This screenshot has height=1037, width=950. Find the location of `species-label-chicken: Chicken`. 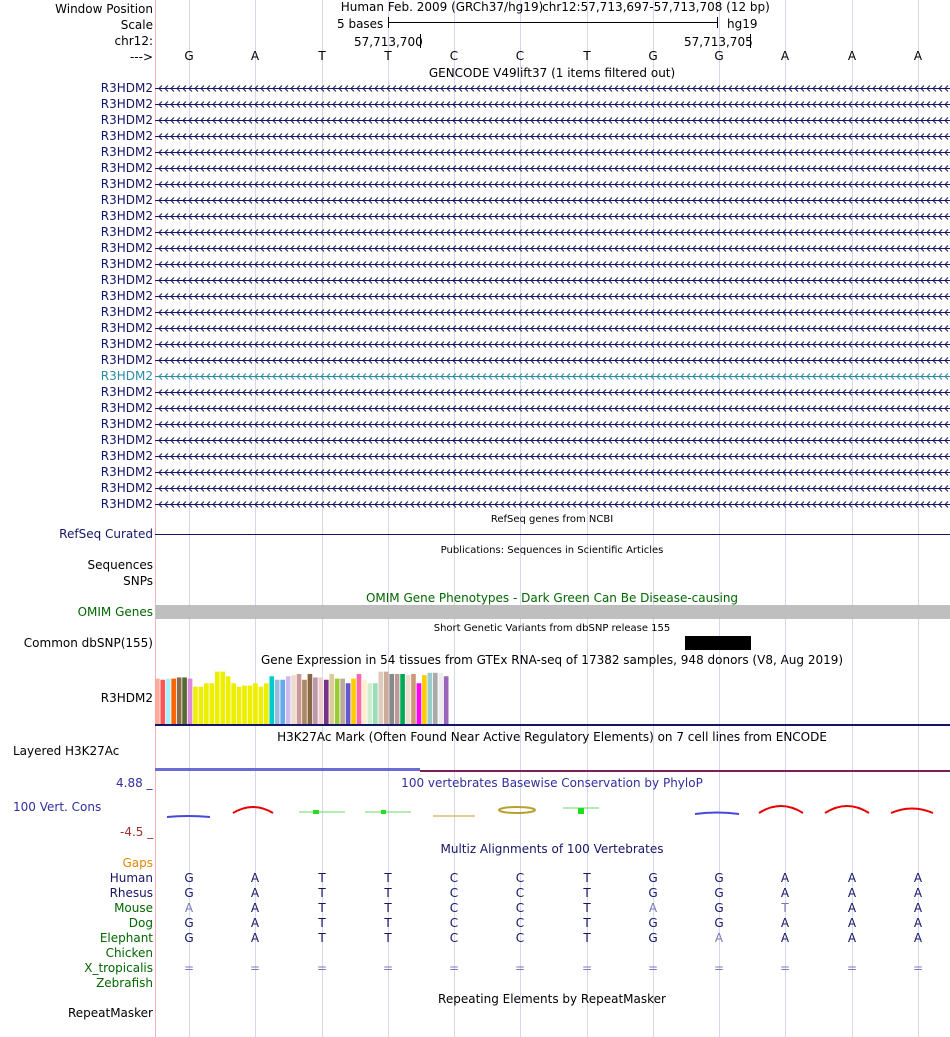

species-label-chicken: Chicken is located at coordinates (129, 953).